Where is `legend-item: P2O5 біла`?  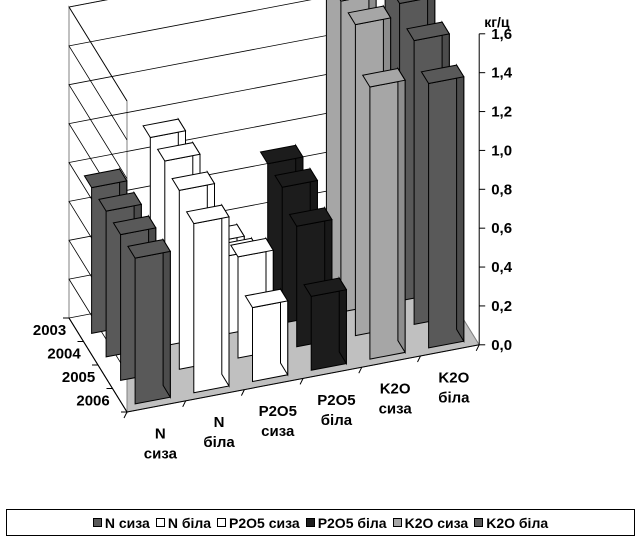
legend-item: P2O5 біла is located at coordinates (346, 522).